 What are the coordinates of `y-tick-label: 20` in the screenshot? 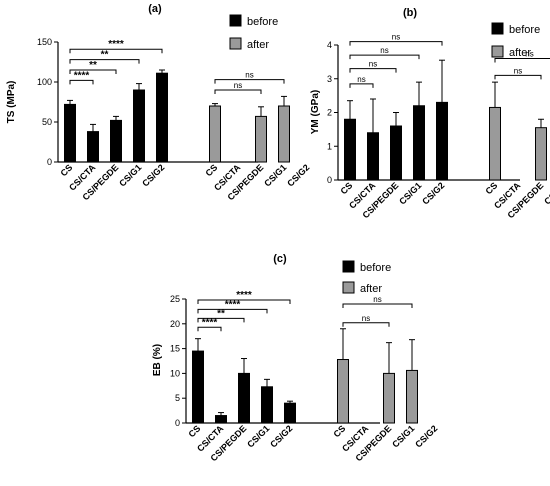 It's located at (175, 324).